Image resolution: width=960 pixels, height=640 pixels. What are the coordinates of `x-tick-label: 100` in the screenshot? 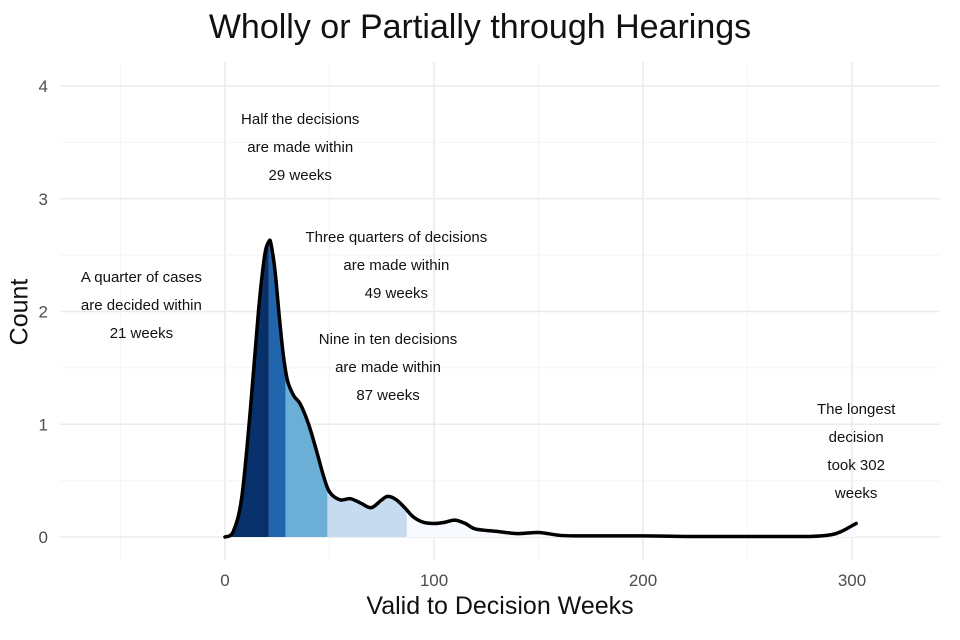 It's located at (434, 580).